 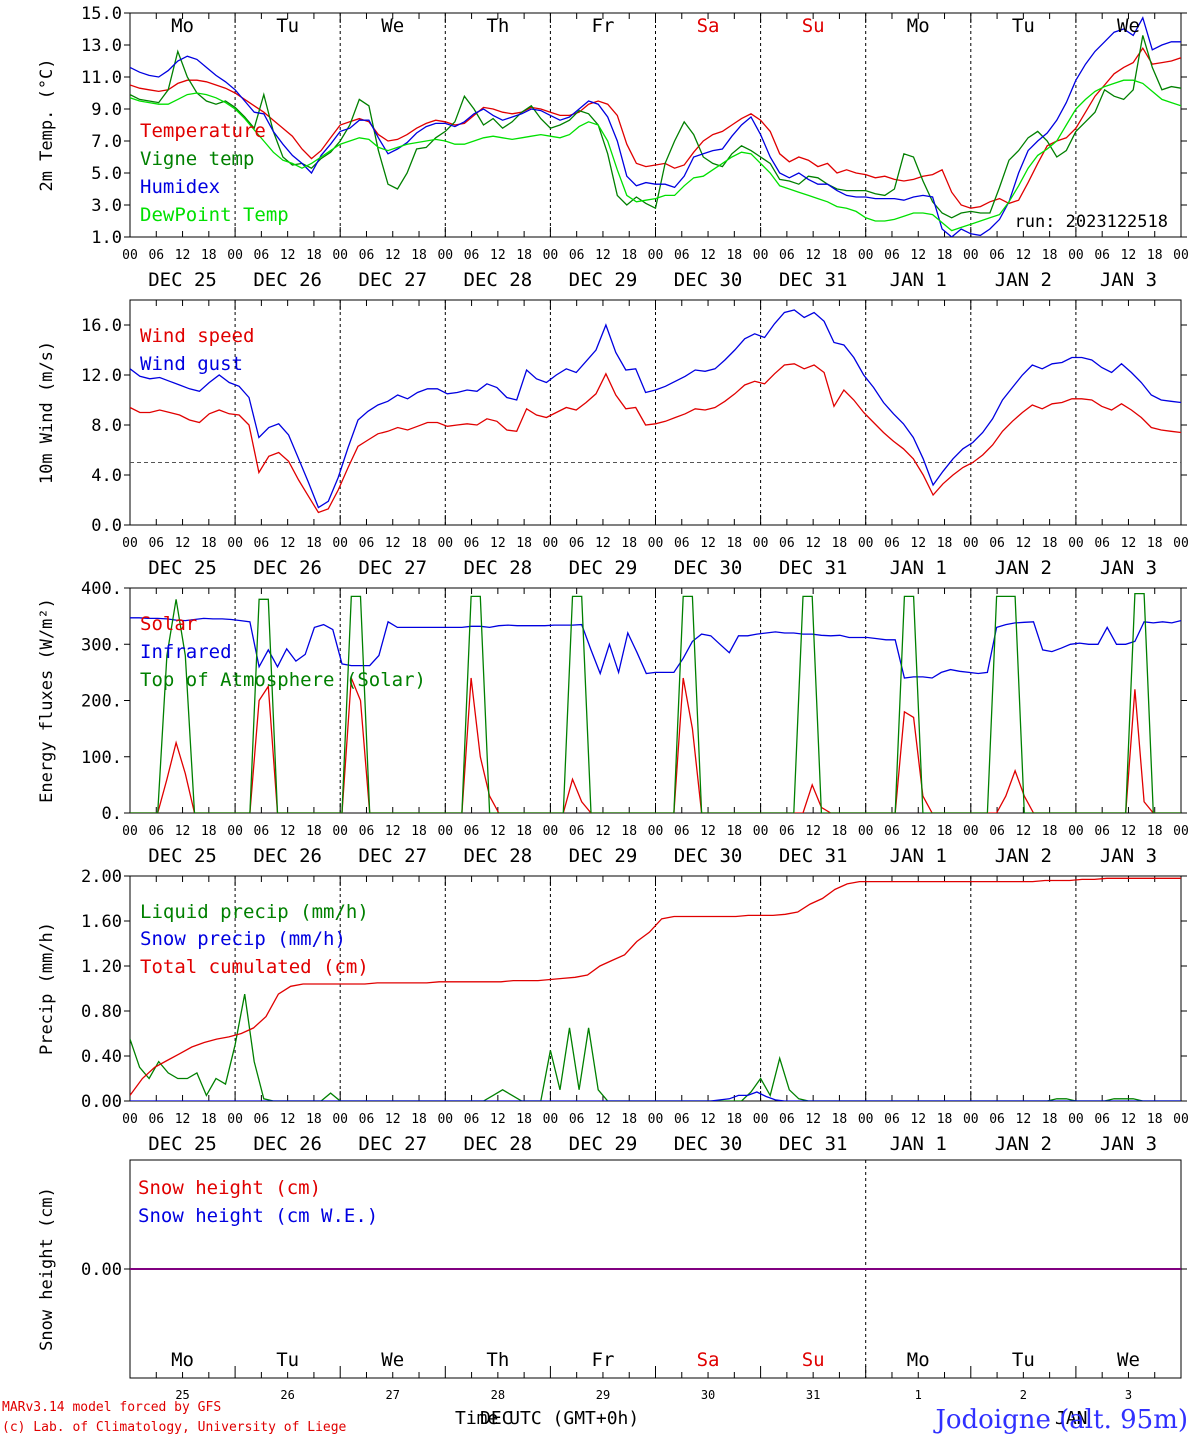 What do you see at coordinates (101, 326) in the screenshot?
I see `y-tick-label: 16.0` at bounding box center [101, 326].